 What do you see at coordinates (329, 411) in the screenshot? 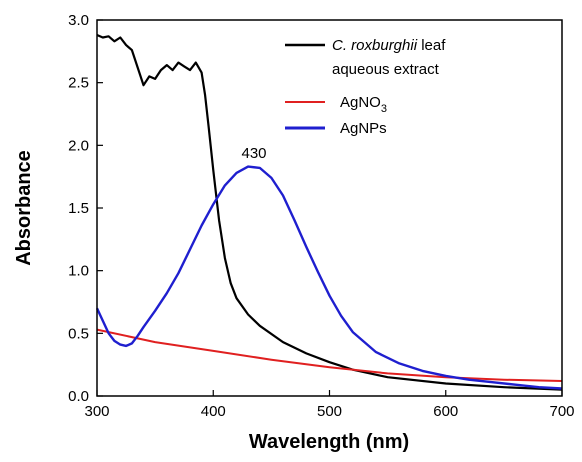
I see `x-tick-label: 500` at bounding box center [329, 411].